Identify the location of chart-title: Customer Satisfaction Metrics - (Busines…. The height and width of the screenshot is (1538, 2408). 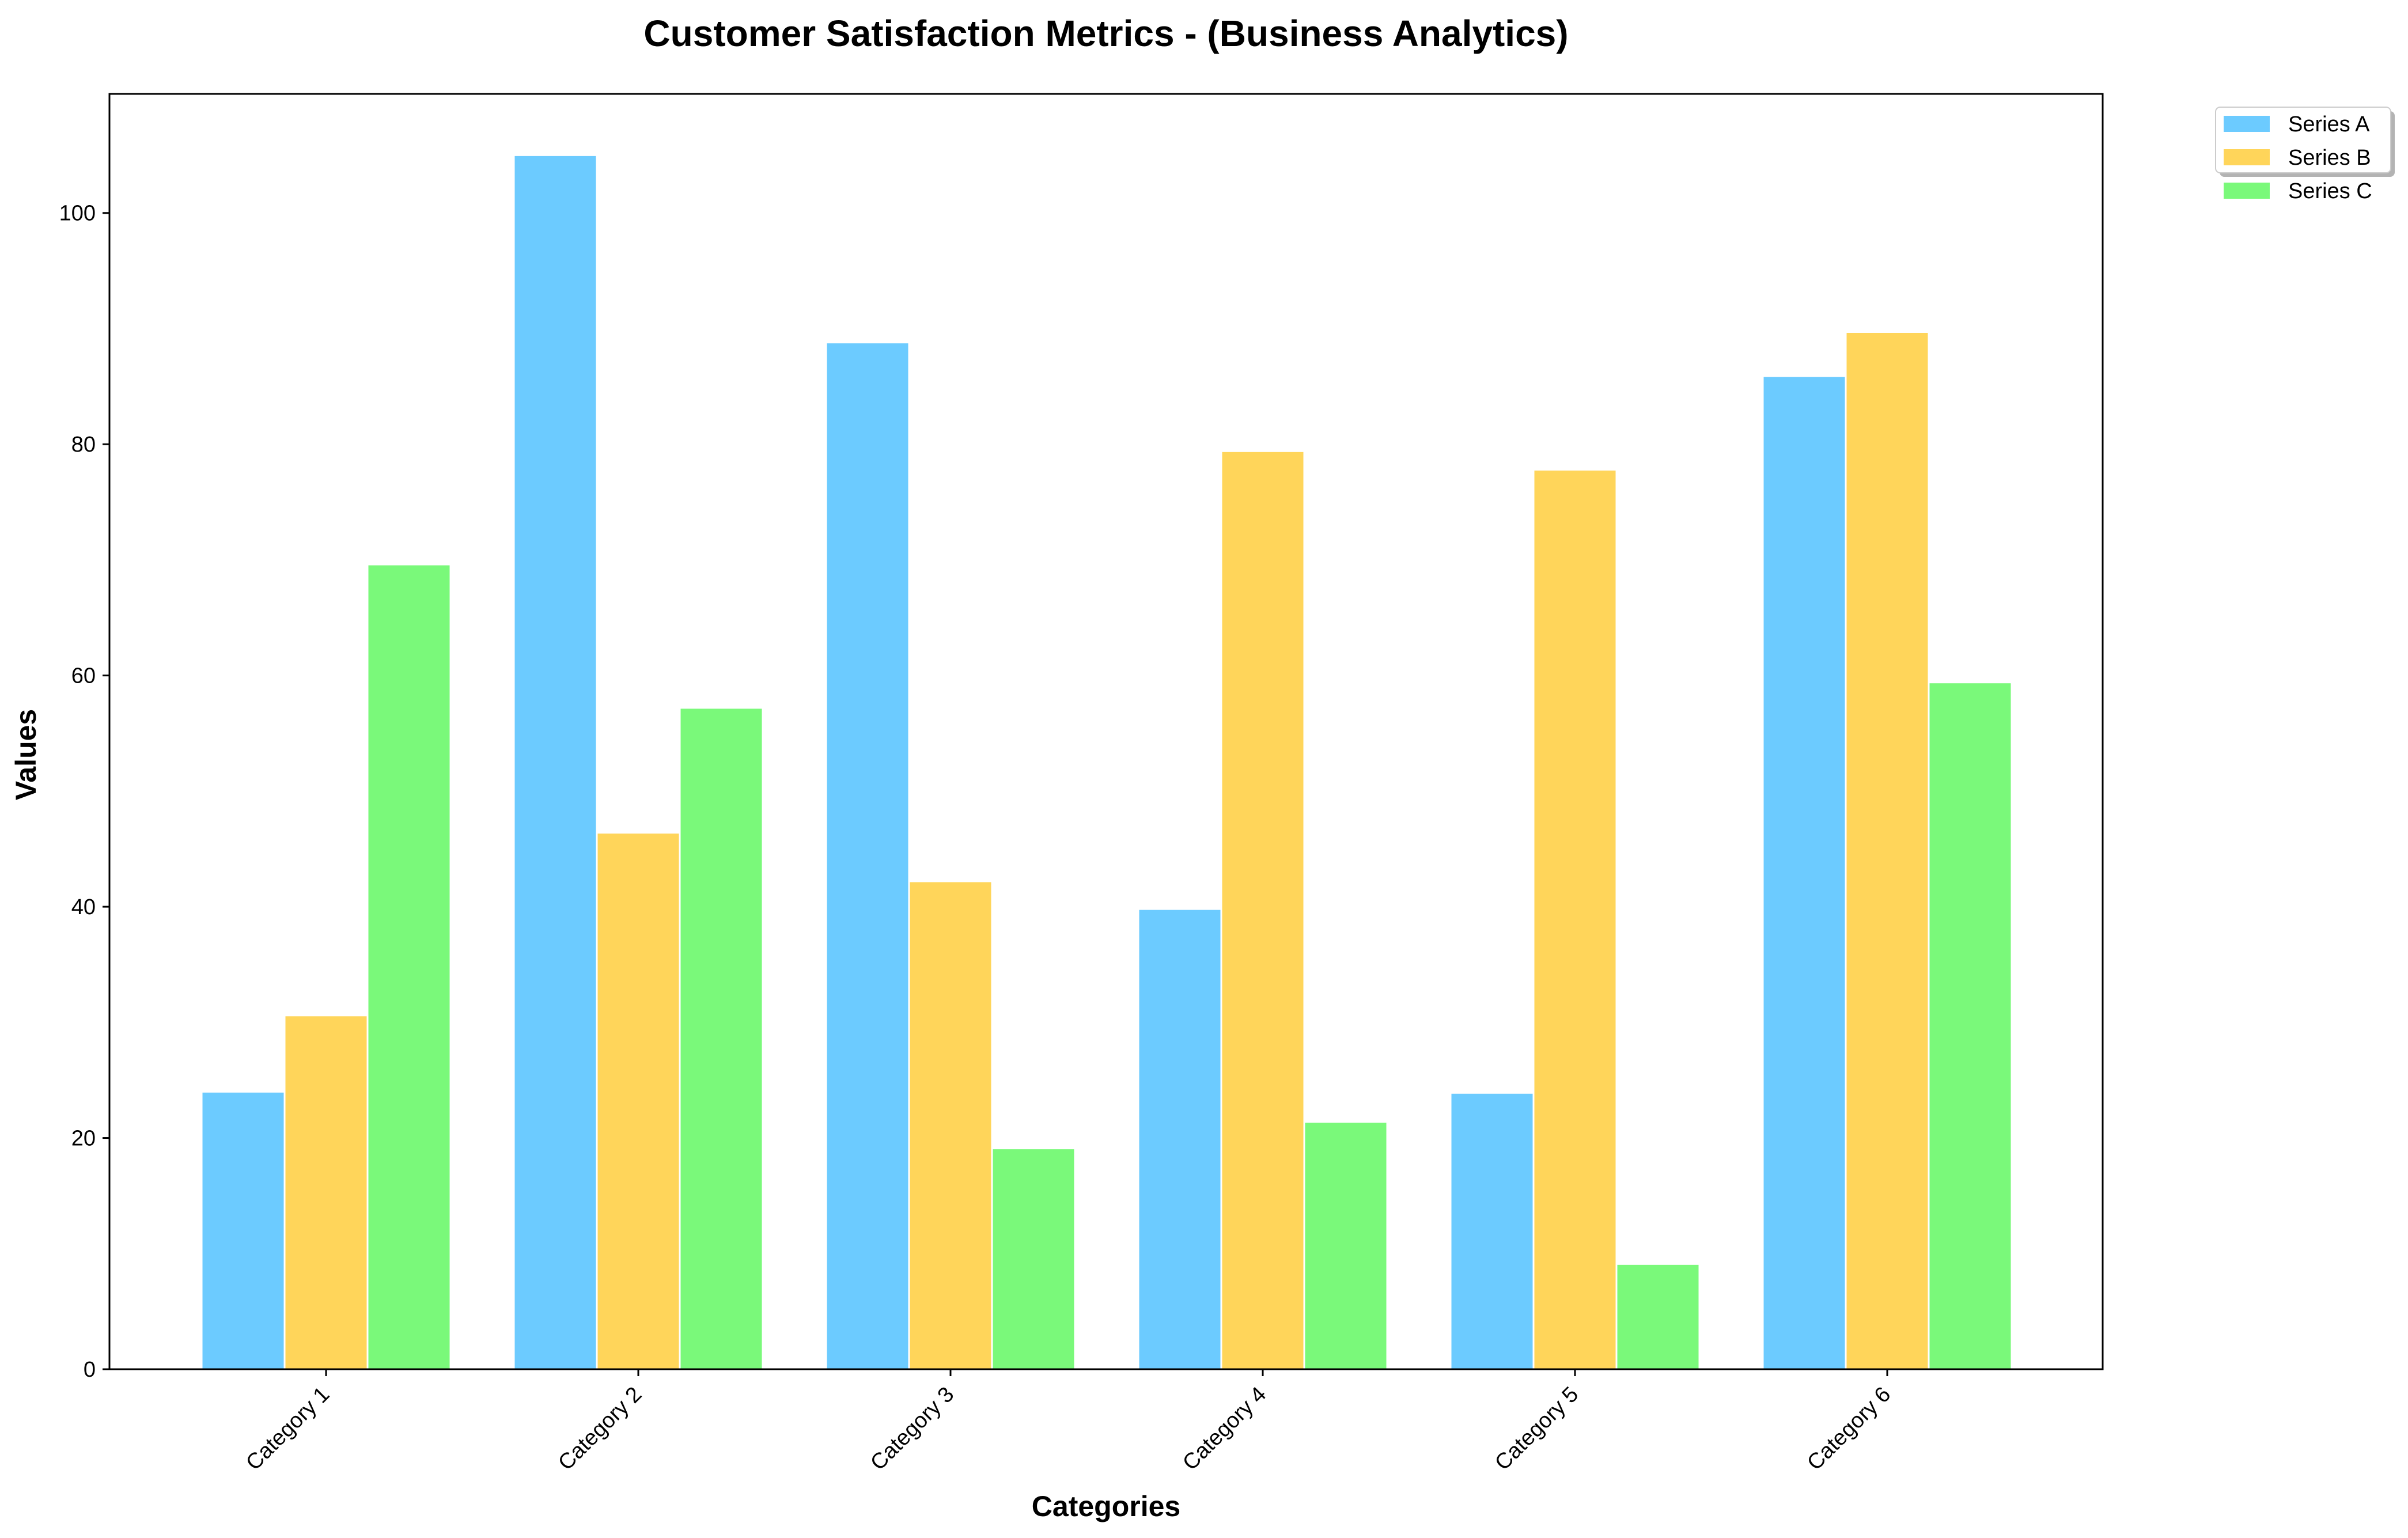
(1105, 33).